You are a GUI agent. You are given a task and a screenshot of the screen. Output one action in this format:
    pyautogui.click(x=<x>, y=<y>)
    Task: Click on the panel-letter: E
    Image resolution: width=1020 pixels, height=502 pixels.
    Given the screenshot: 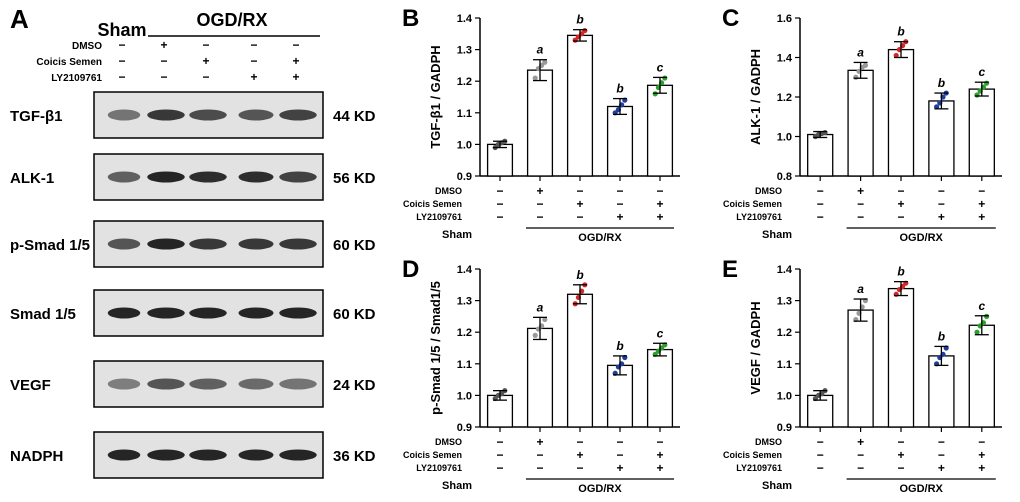 What is the action you would take?
    pyautogui.click(x=730, y=269)
    